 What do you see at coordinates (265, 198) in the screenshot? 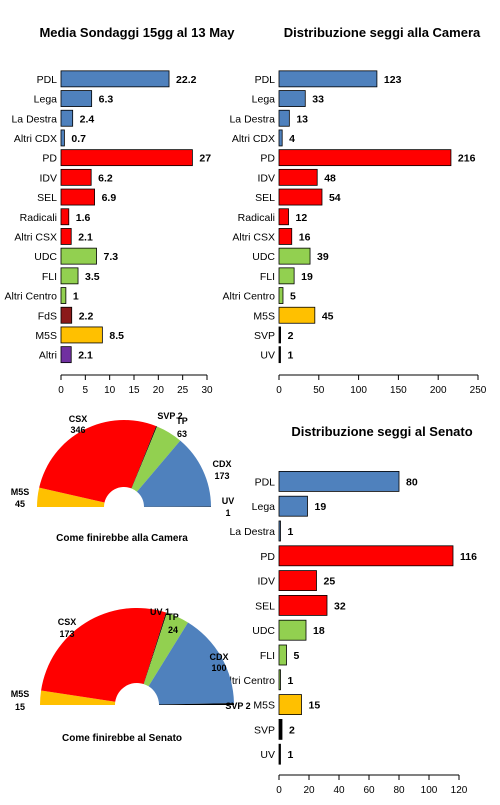
I see `category-label-camera-6: SEL` at bounding box center [265, 198].